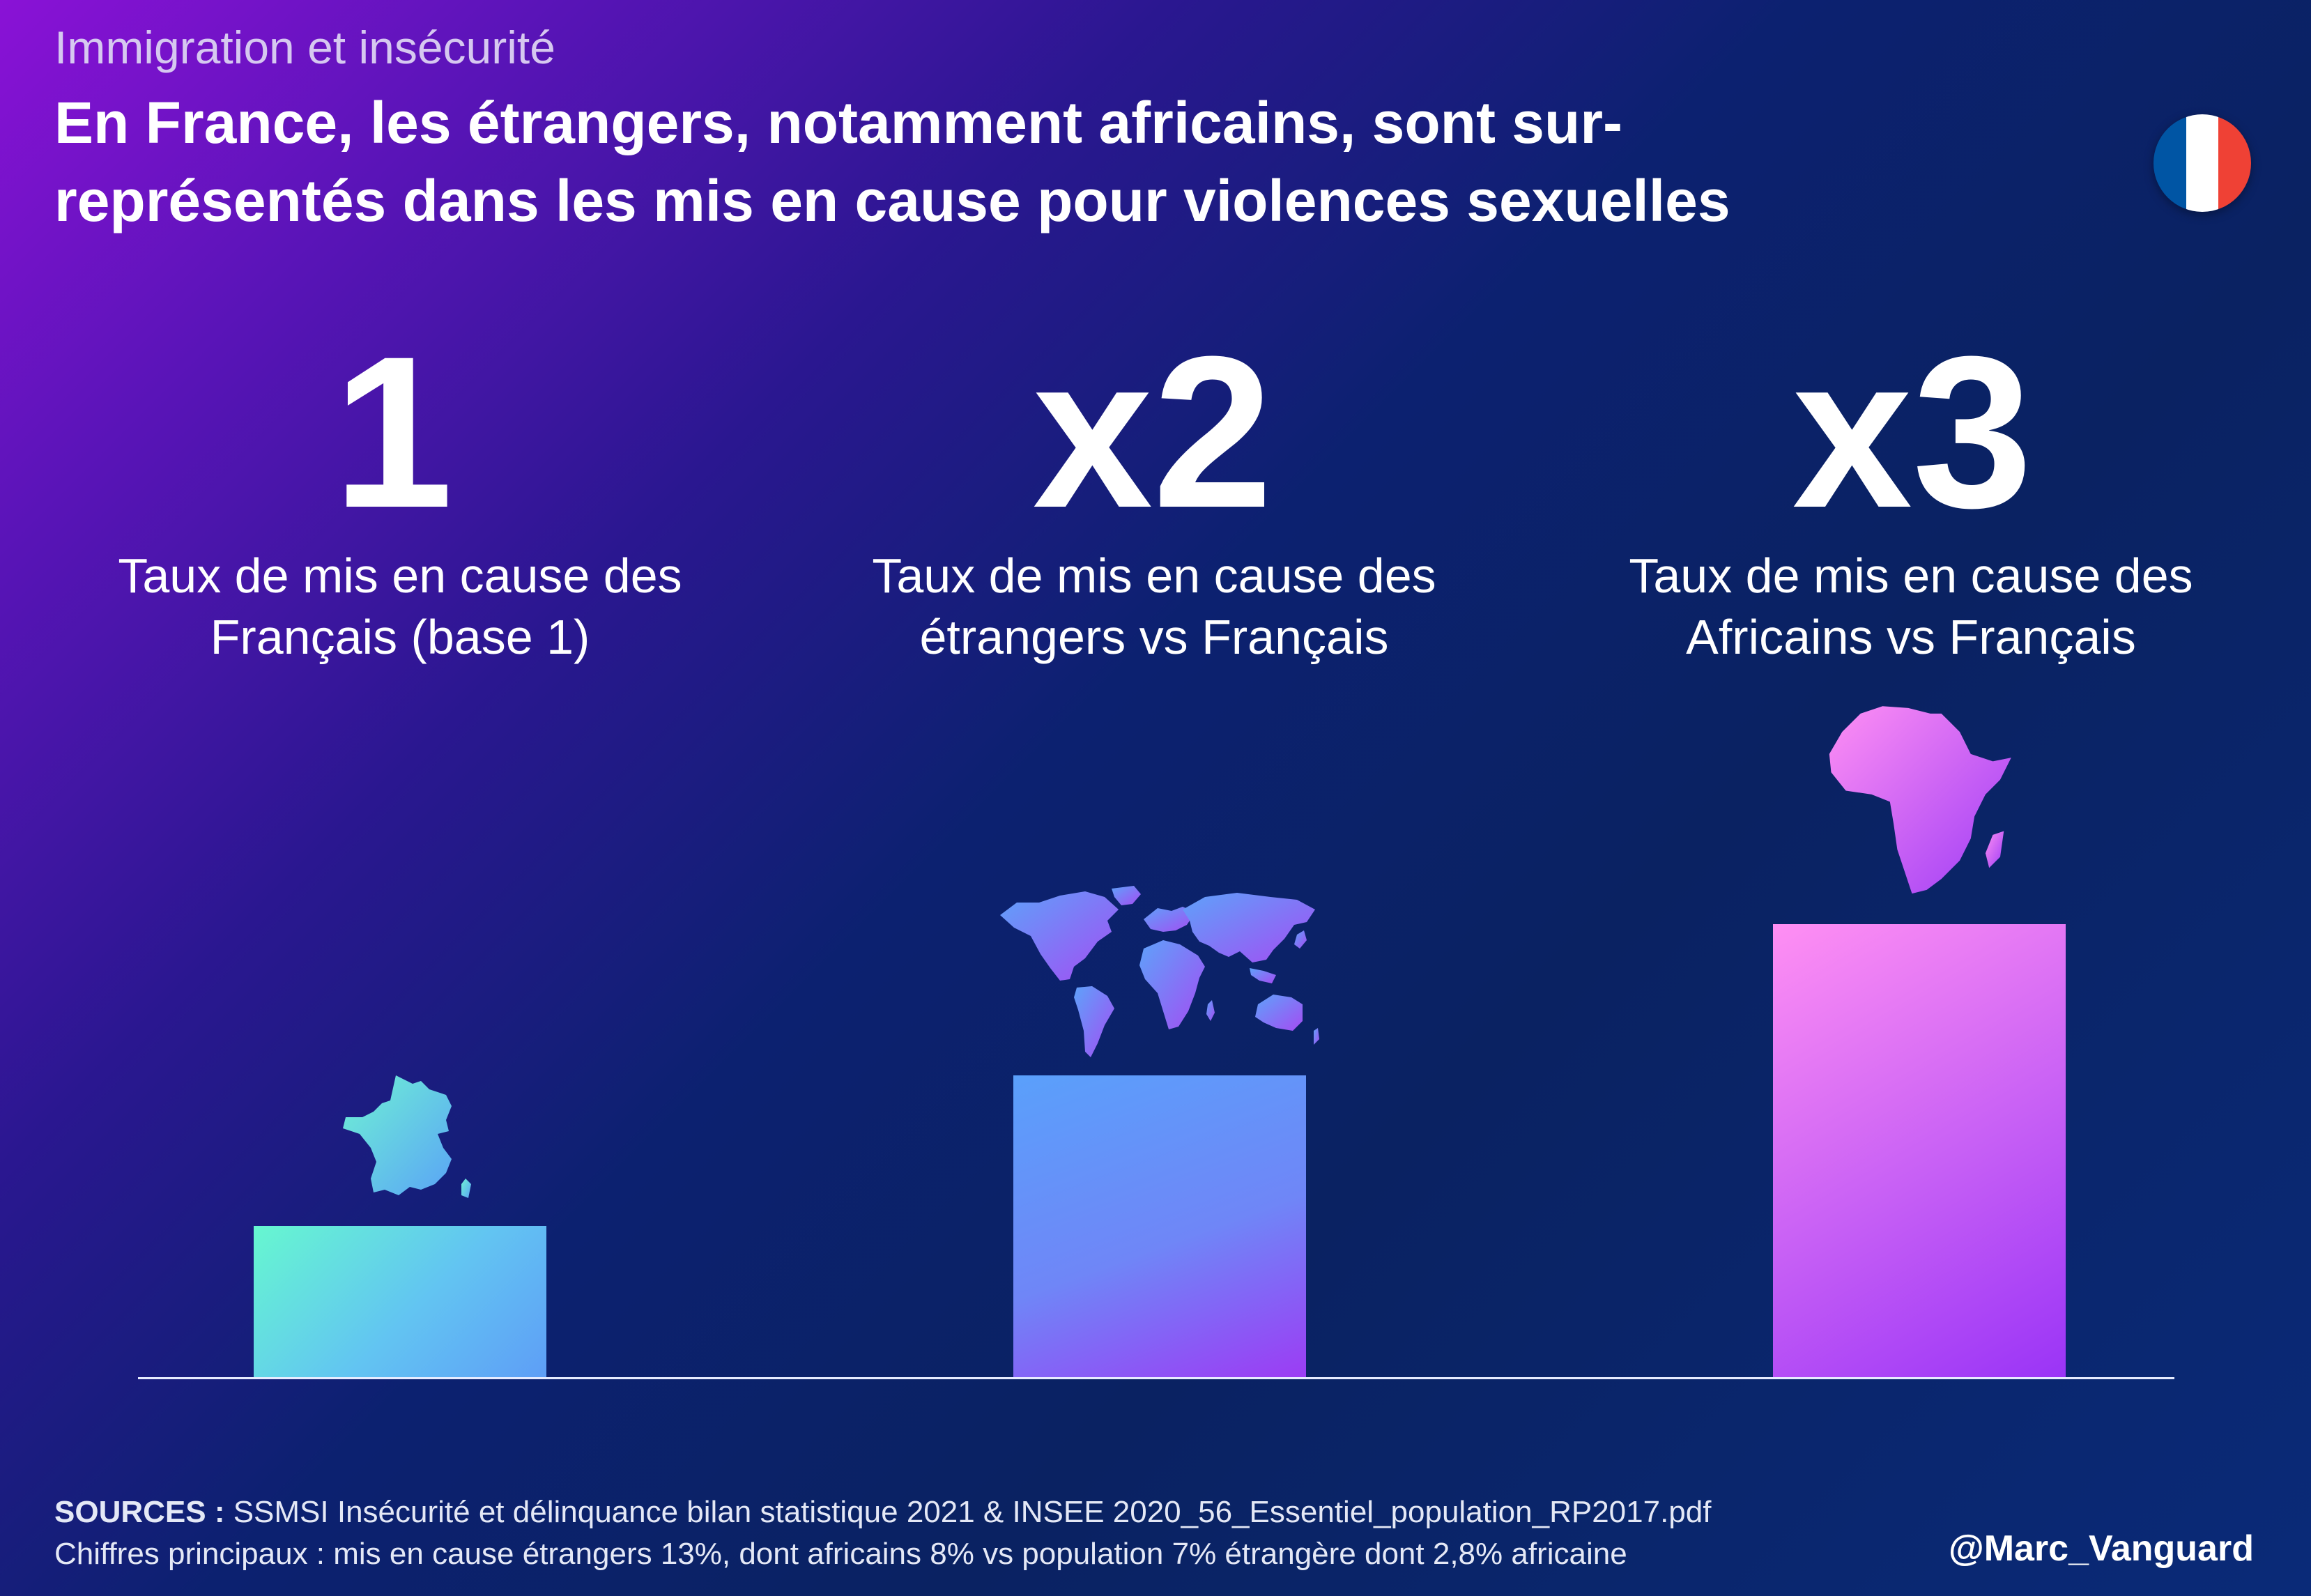  What do you see at coordinates (139, 1512) in the screenshot?
I see `sources-label: SOURCES :` at bounding box center [139, 1512].